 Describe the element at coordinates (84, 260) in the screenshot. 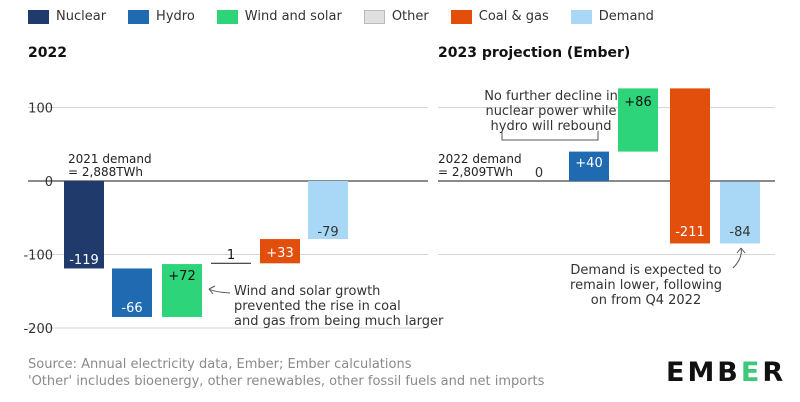

I see `data-label: -119` at that location.